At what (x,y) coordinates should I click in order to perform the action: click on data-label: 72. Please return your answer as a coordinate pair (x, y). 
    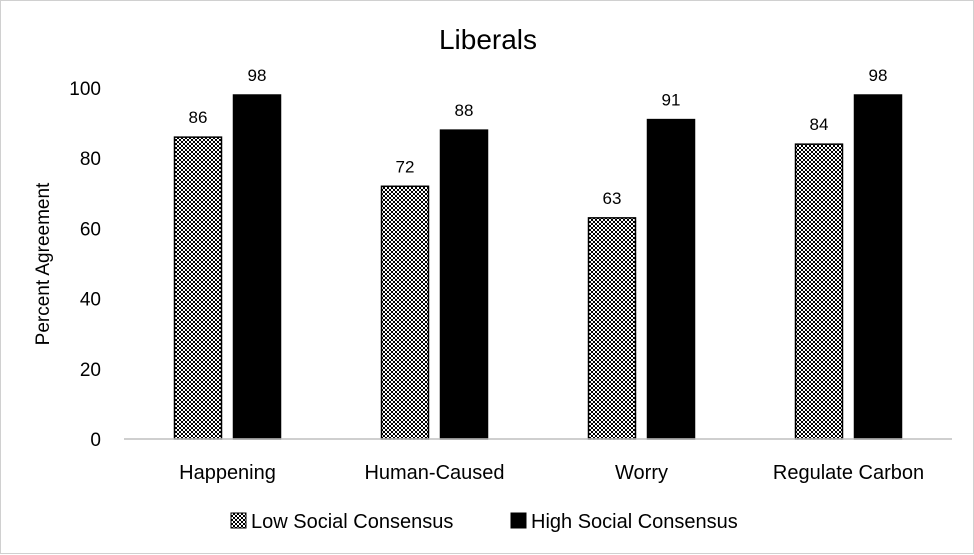
    Looking at the image, I should click on (405, 166).